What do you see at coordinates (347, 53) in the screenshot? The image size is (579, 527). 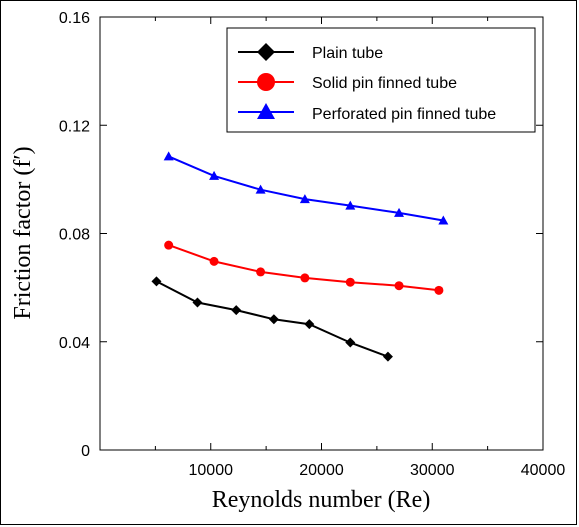 I see `legend-label-plain-tube: Plain tube` at bounding box center [347, 53].